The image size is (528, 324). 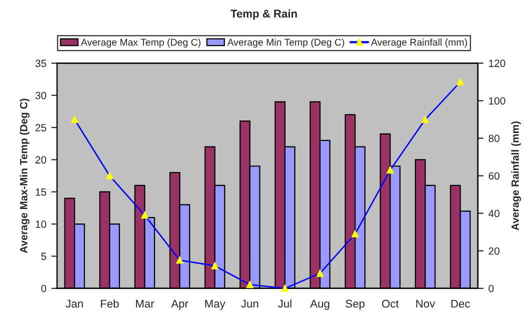 I want to click on y-tick-label: 0, so click(x=43, y=288).